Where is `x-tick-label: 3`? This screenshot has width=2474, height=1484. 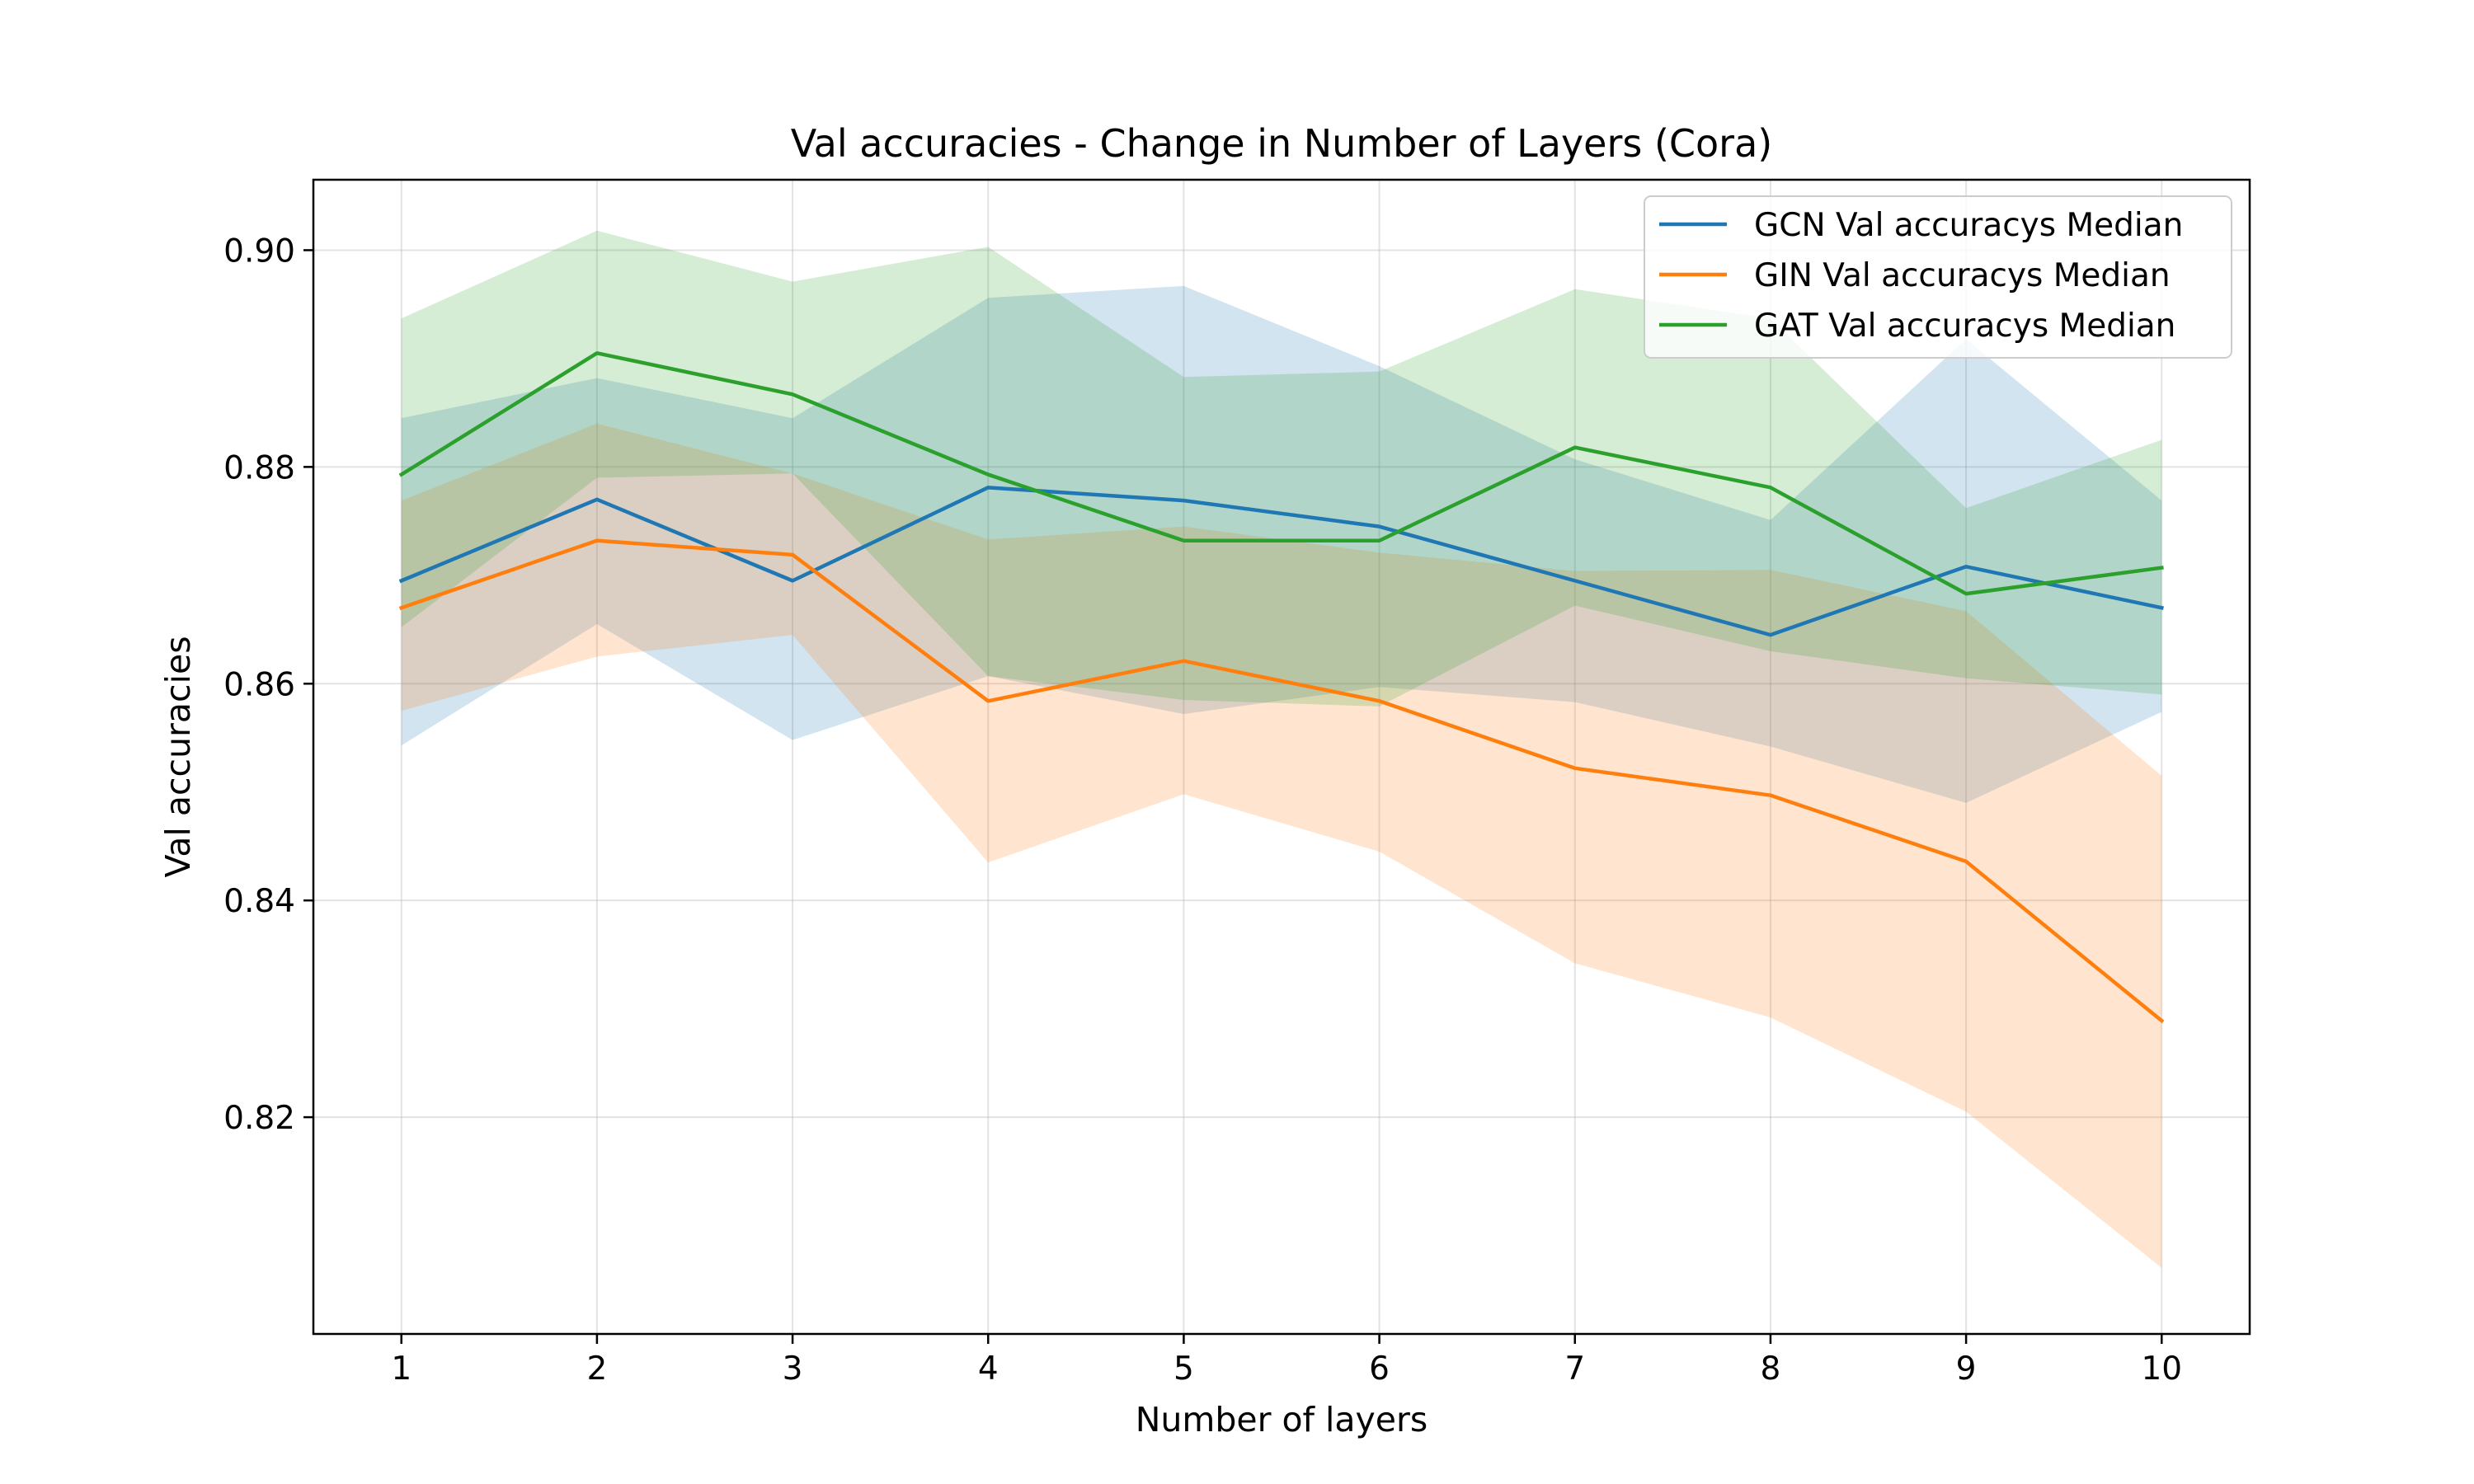 x-tick-label: 3 is located at coordinates (793, 1369).